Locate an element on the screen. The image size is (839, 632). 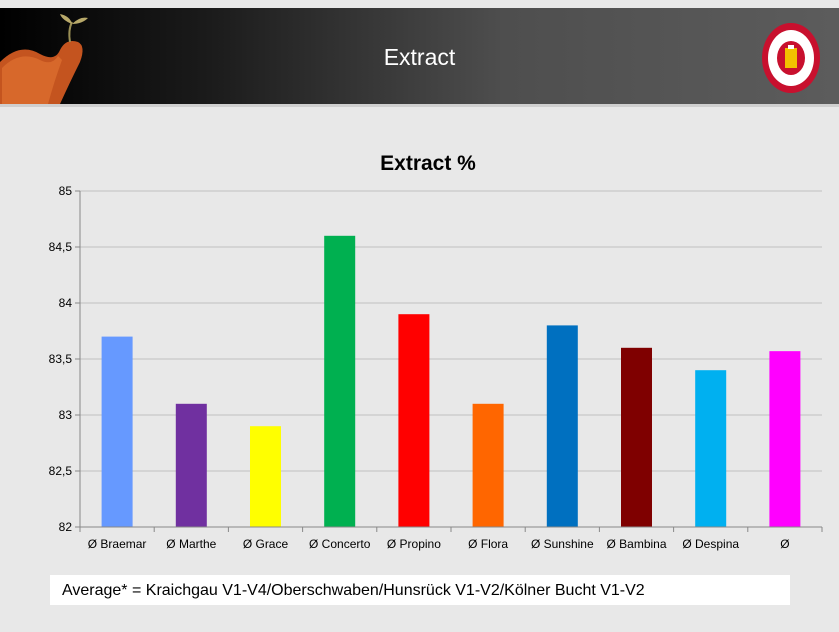
x-tick-label: Ø Concerto is located at coordinates (340, 544).